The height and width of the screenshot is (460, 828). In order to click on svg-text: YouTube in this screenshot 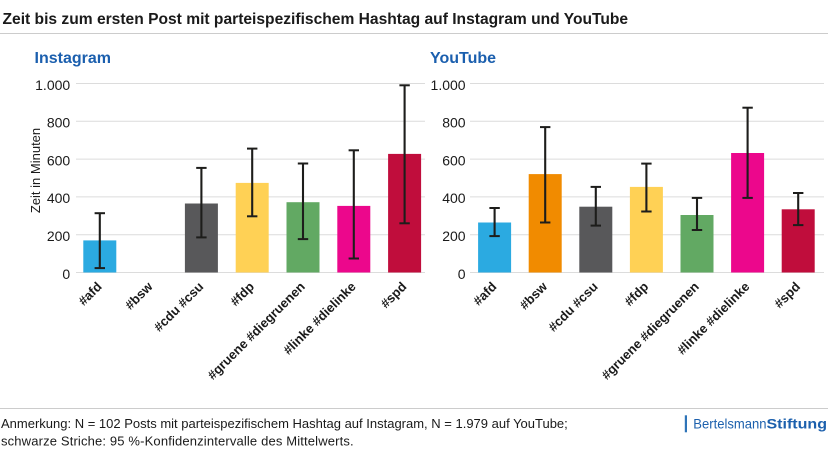, I will do `click(463, 58)`.